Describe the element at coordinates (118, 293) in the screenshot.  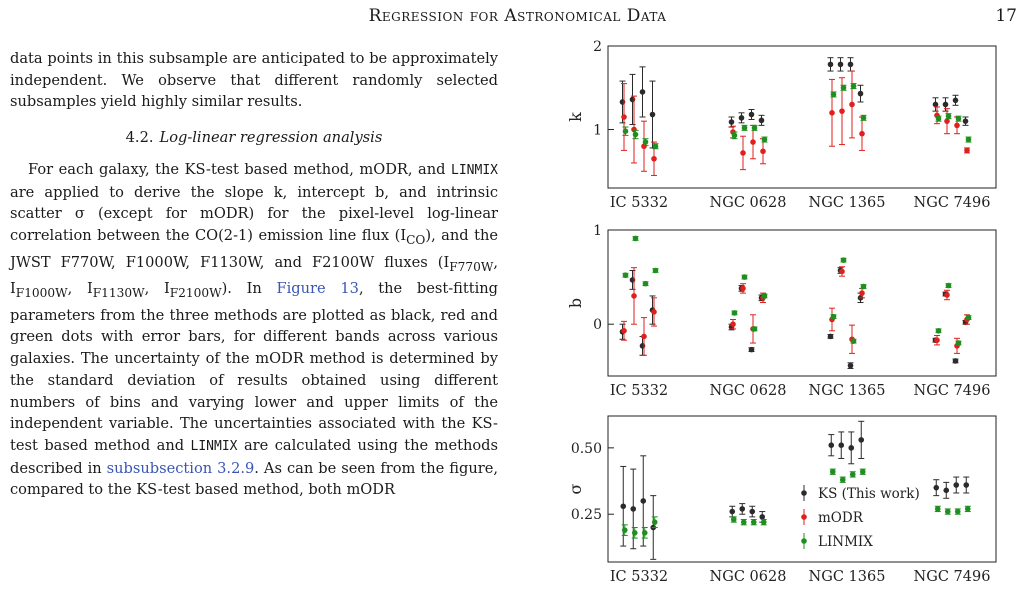
I see `sub-1130: F1130W` at that location.